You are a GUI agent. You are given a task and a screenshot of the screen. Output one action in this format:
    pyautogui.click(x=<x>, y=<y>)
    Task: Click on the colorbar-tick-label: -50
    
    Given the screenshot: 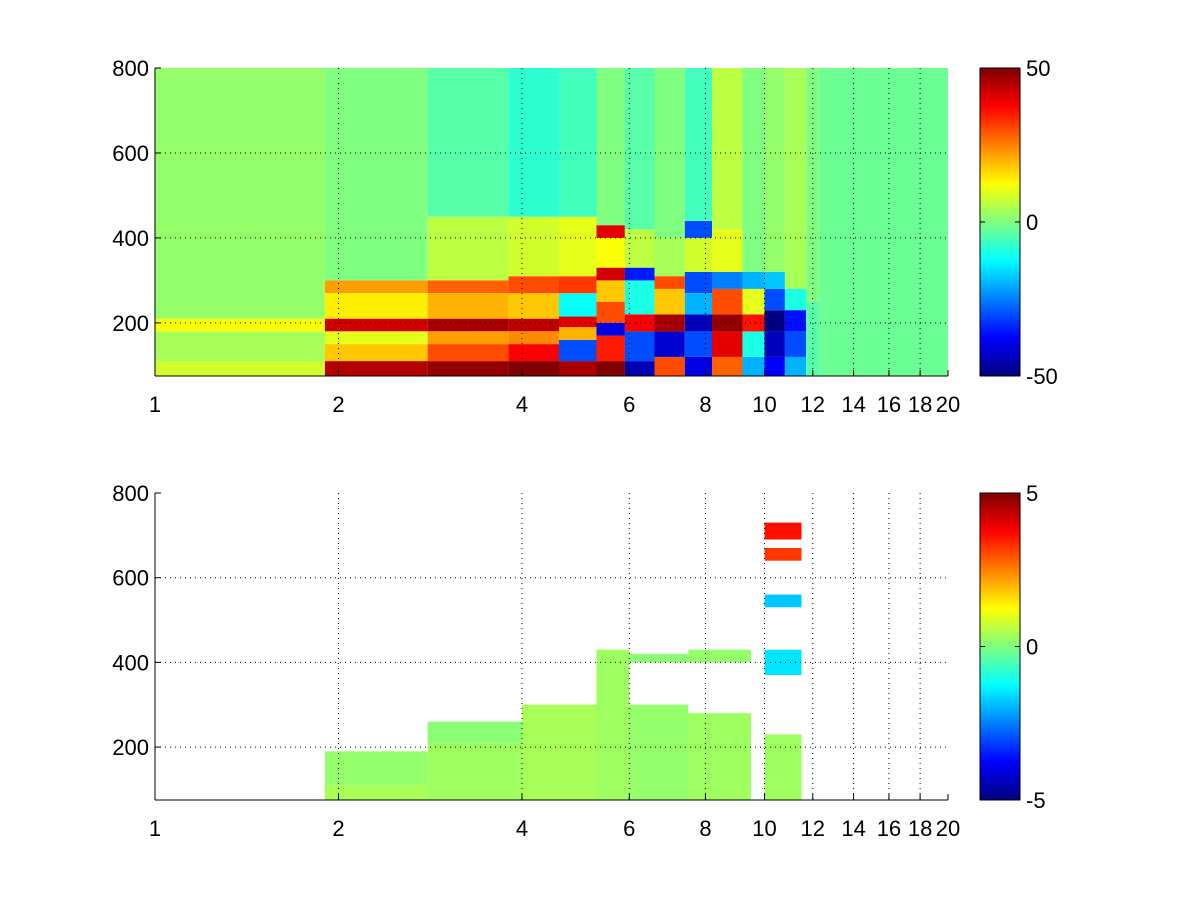 What is the action you would take?
    pyautogui.click(x=1042, y=376)
    